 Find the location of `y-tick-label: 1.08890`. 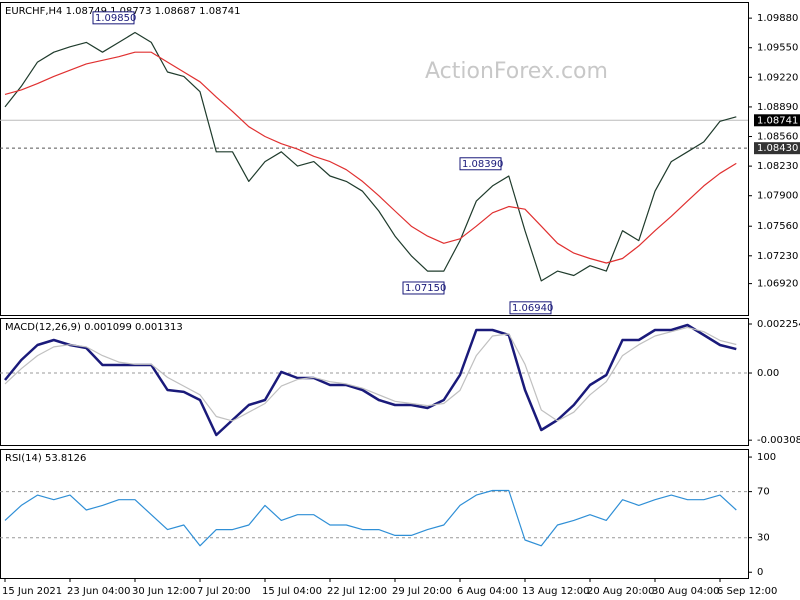

y-tick-label: 1.08890 is located at coordinates (777, 107).